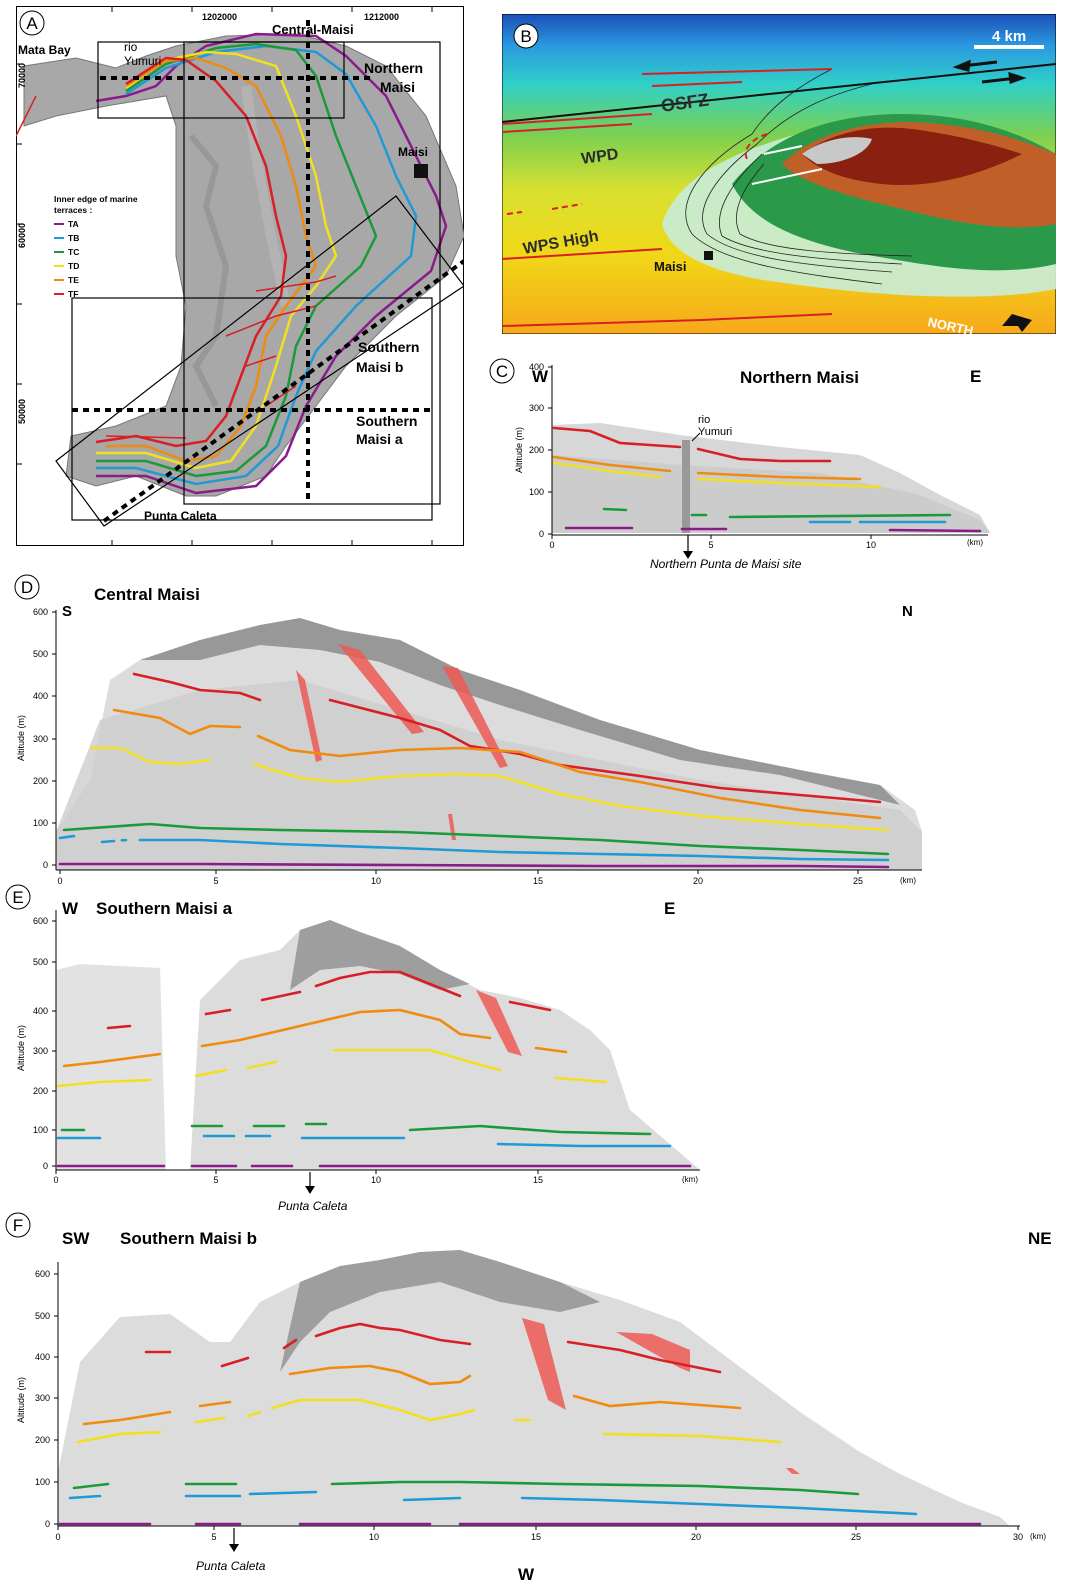  I want to click on northern-maisi-label-1: Northern, so click(393, 68).